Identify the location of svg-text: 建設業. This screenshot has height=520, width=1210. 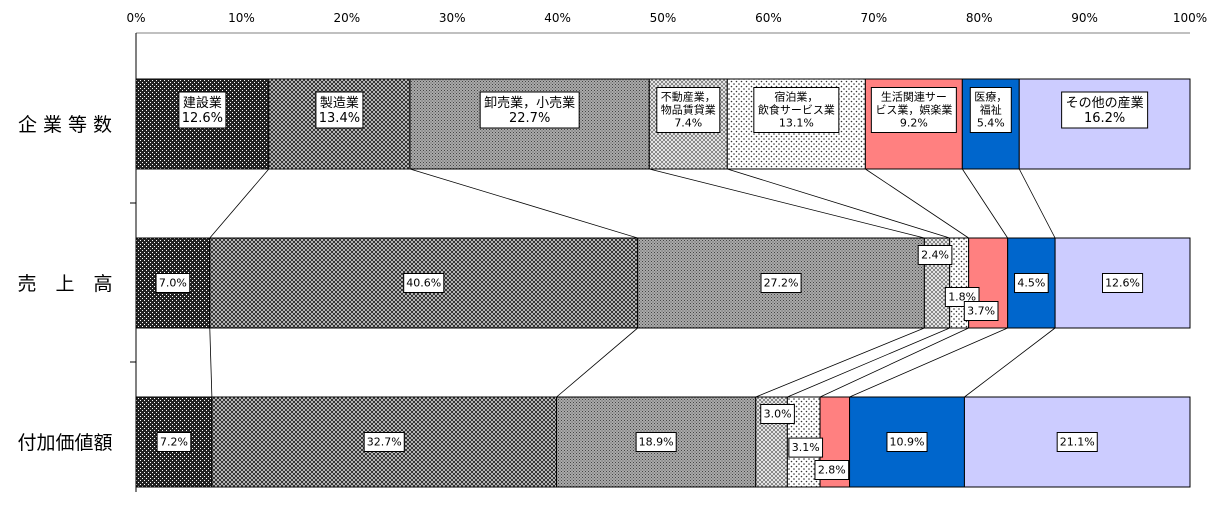
(202, 103).